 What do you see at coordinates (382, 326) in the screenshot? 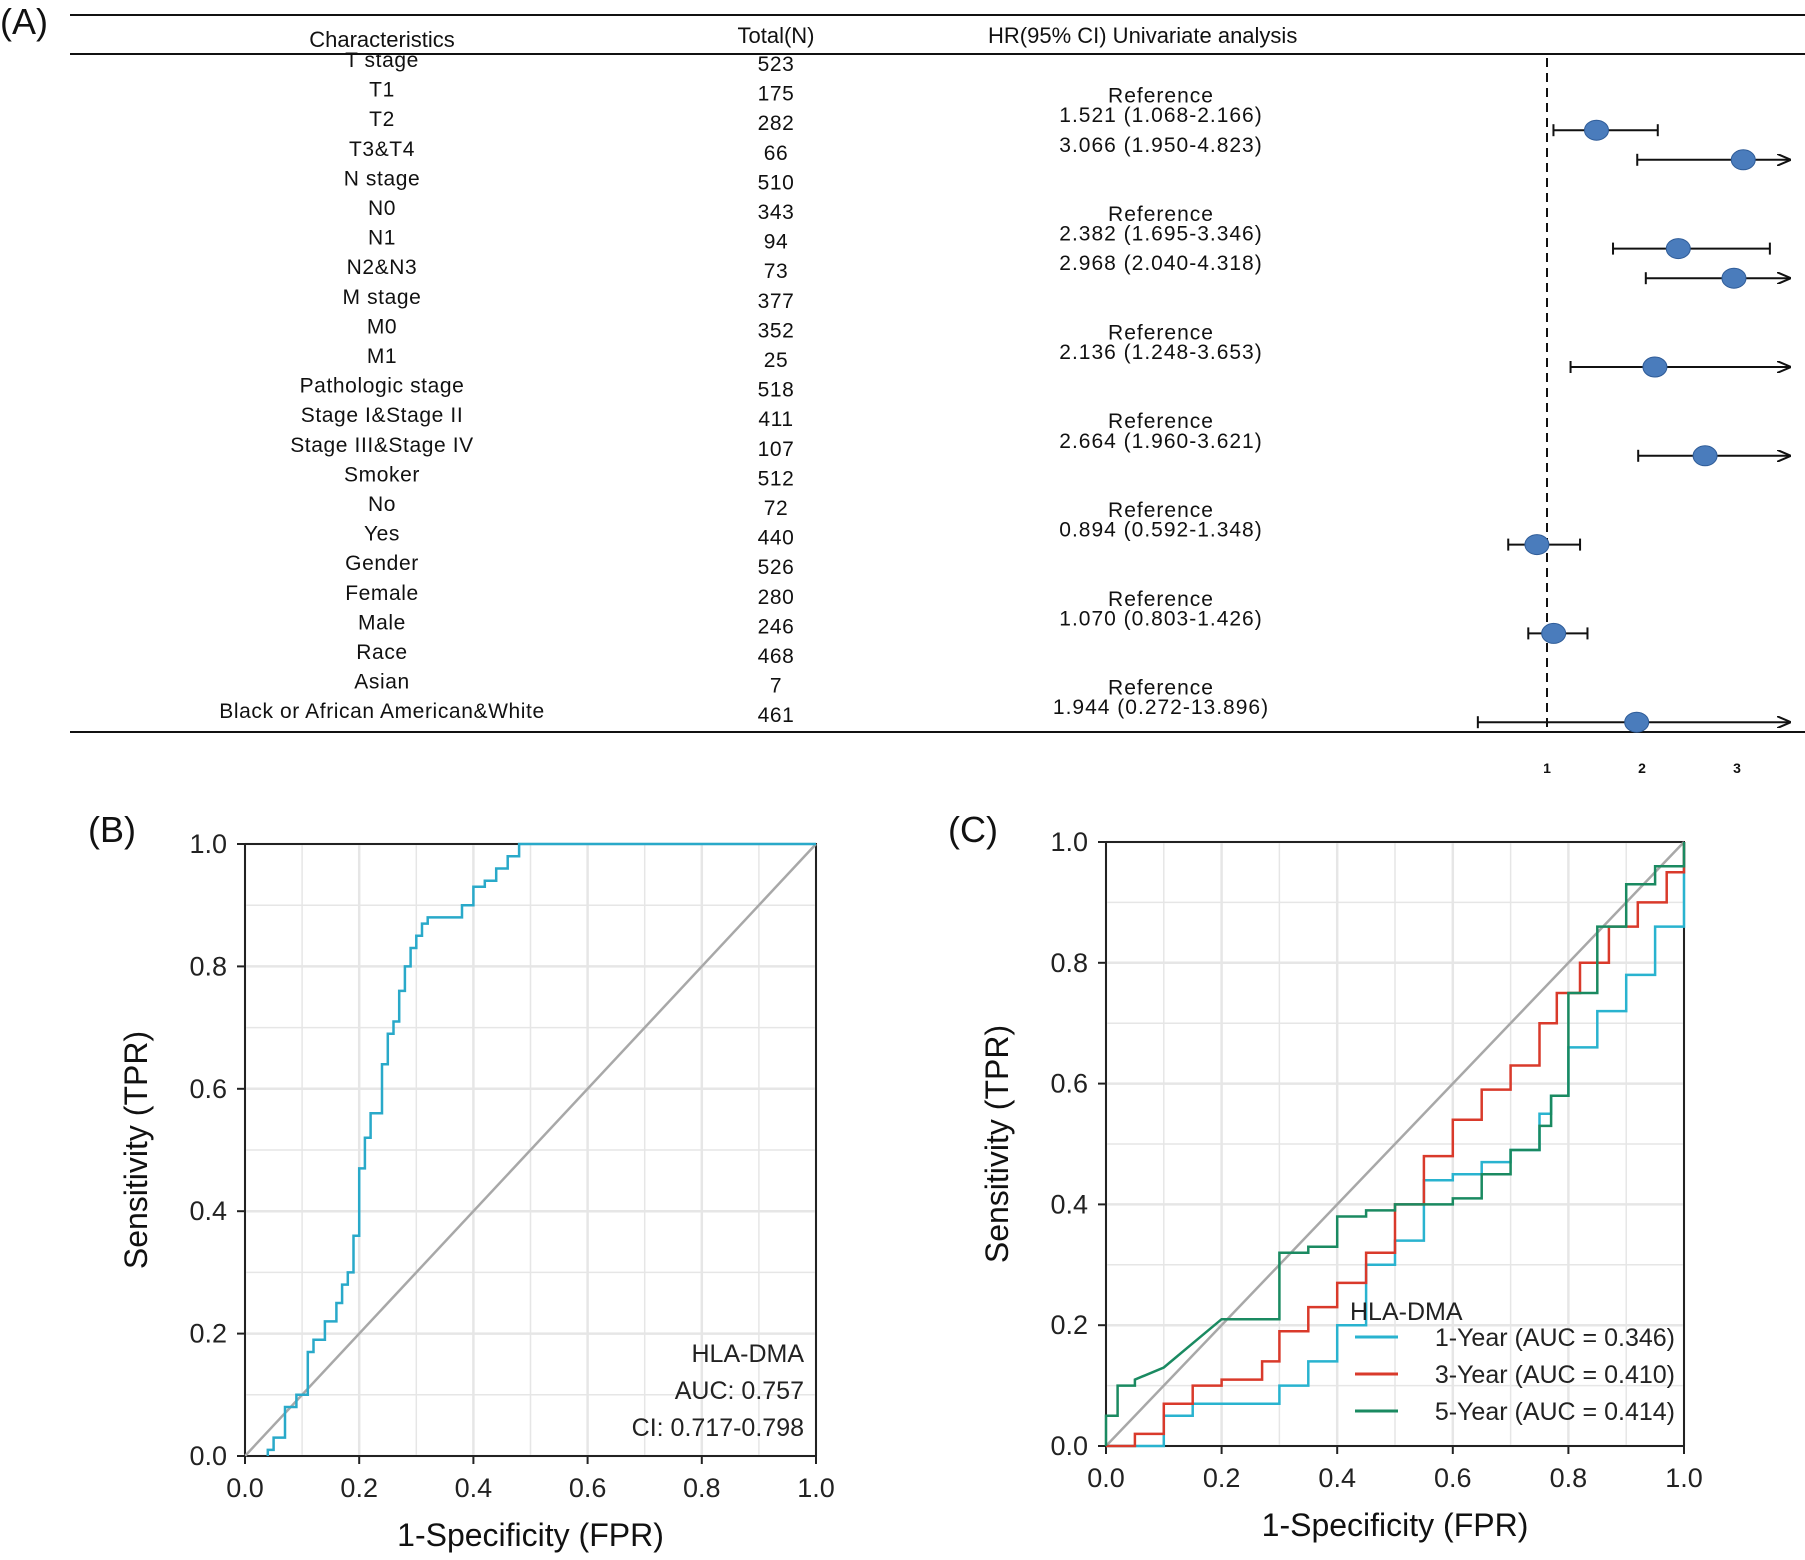
I see `row-label: M0` at bounding box center [382, 326].